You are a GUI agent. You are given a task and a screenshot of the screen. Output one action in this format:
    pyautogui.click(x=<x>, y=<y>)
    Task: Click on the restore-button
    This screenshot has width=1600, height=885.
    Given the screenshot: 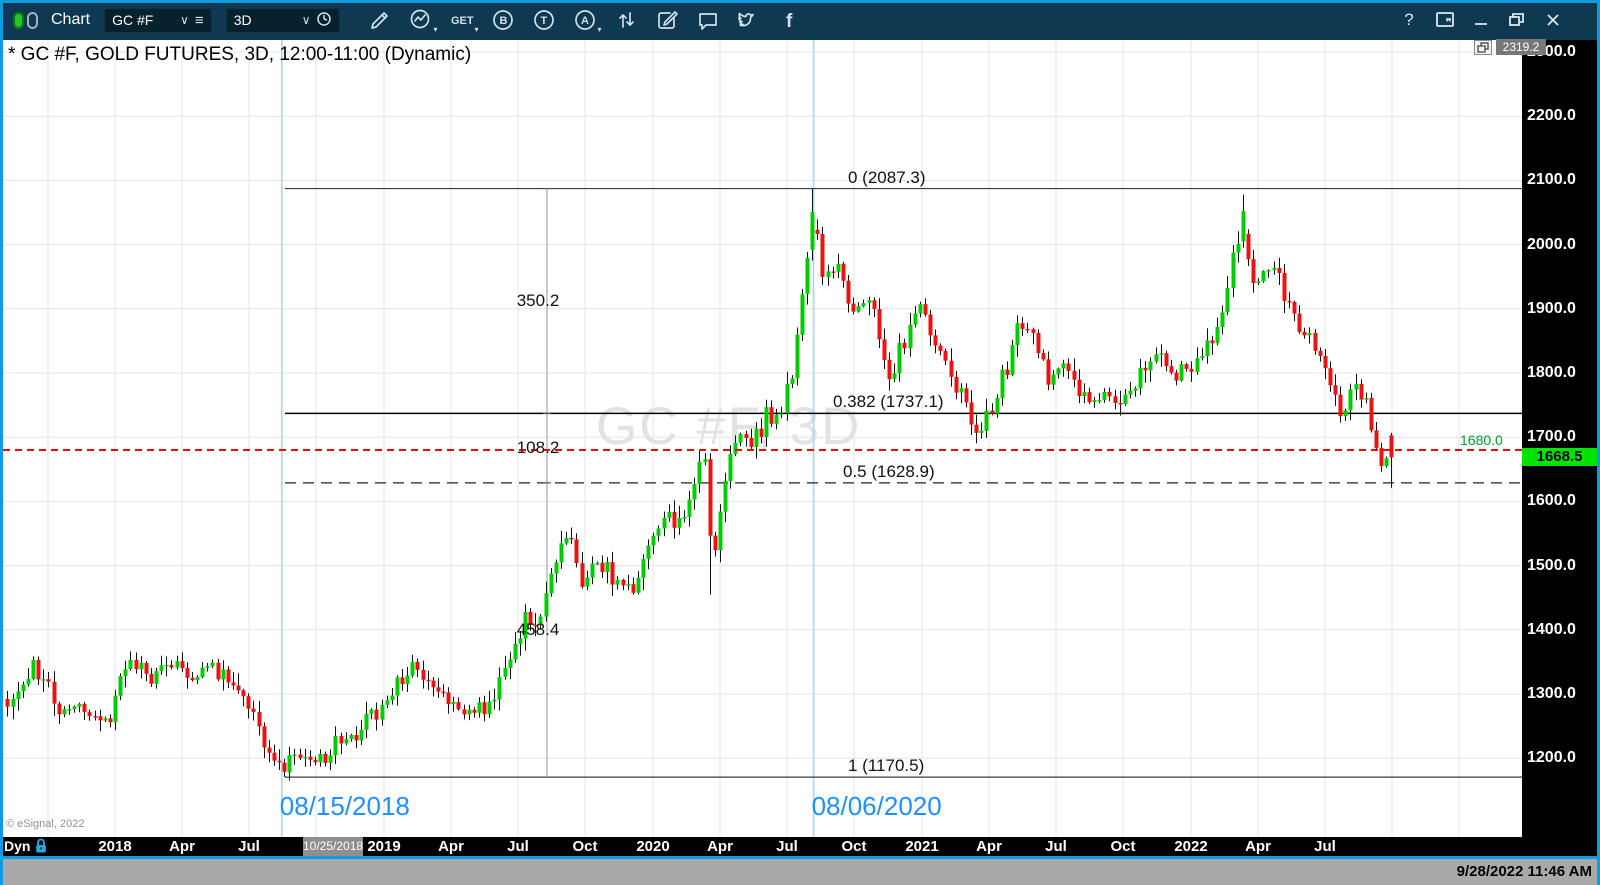 What is the action you would take?
    pyautogui.click(x=1517, y=20)
    